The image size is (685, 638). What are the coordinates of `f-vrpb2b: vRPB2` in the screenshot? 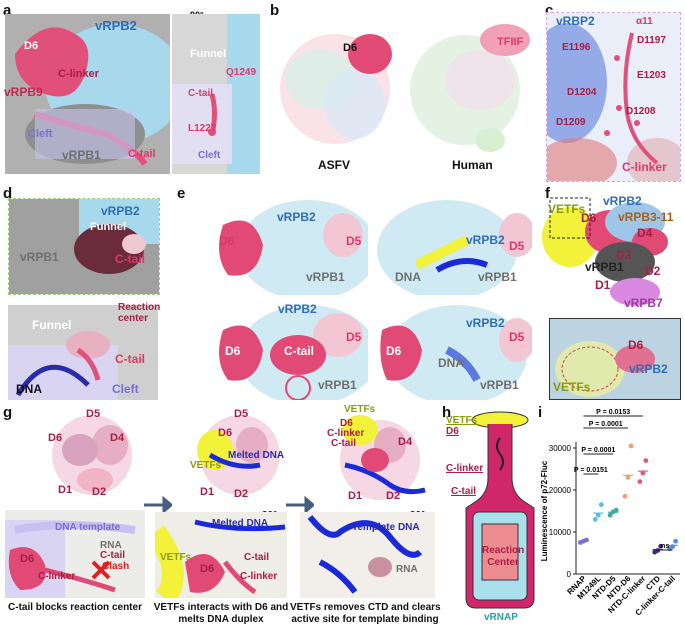 It's located at (648, 369).